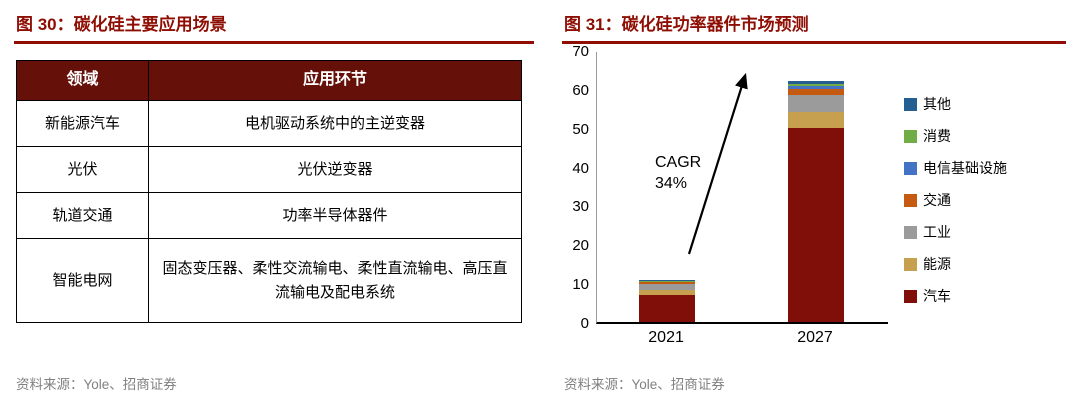 This screenshot has width=1080, height=403. I want to click on table-header-cell: 应用环节, so click(335, 80).